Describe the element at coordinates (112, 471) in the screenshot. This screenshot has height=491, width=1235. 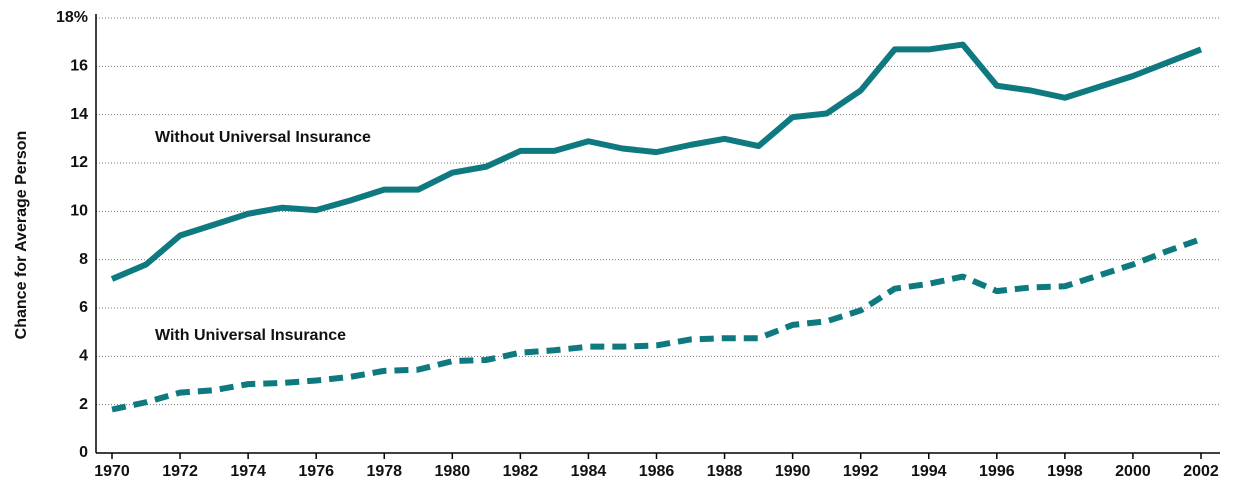
I see `x-tick-label: 1970` at that location.